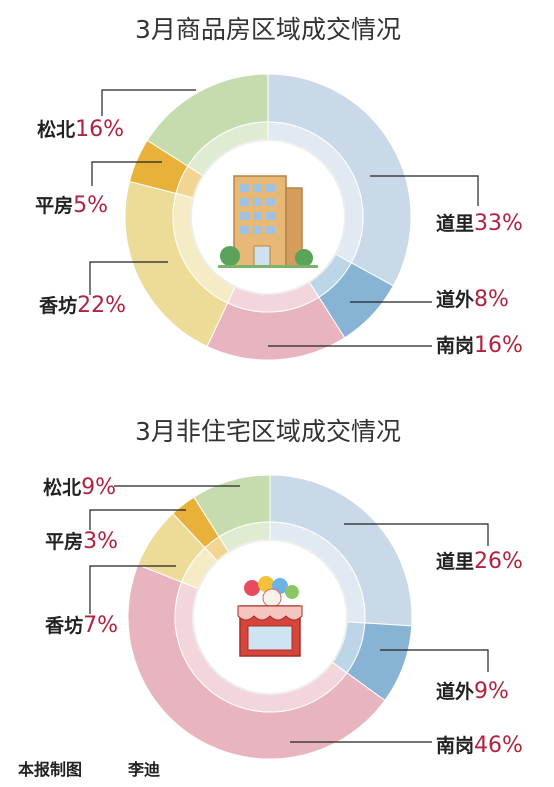 The height and width of the screenshot is (787, 554). I want to click on slice-label: 松北9%, so click(79, 487).